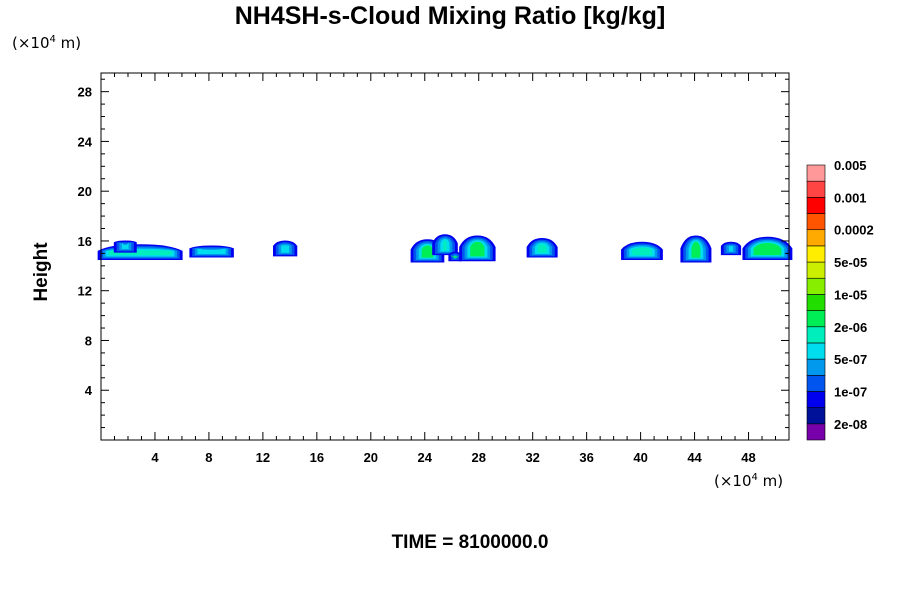 The height and width of the screenshot is (600, 900). Describe the element at coordinates (850, 294) in the screenshot. I see `colorbar-label: 1e-05` at that location.